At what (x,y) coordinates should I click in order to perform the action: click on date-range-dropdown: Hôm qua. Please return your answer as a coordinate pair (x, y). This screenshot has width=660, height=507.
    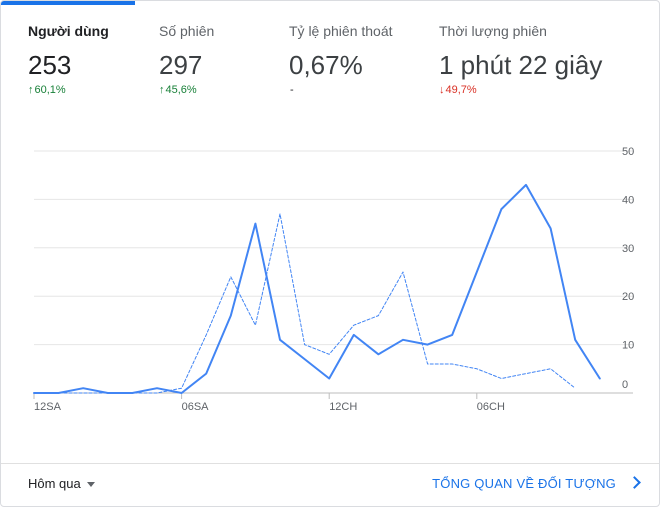
    Looking at the image, I should click on (61, 483).